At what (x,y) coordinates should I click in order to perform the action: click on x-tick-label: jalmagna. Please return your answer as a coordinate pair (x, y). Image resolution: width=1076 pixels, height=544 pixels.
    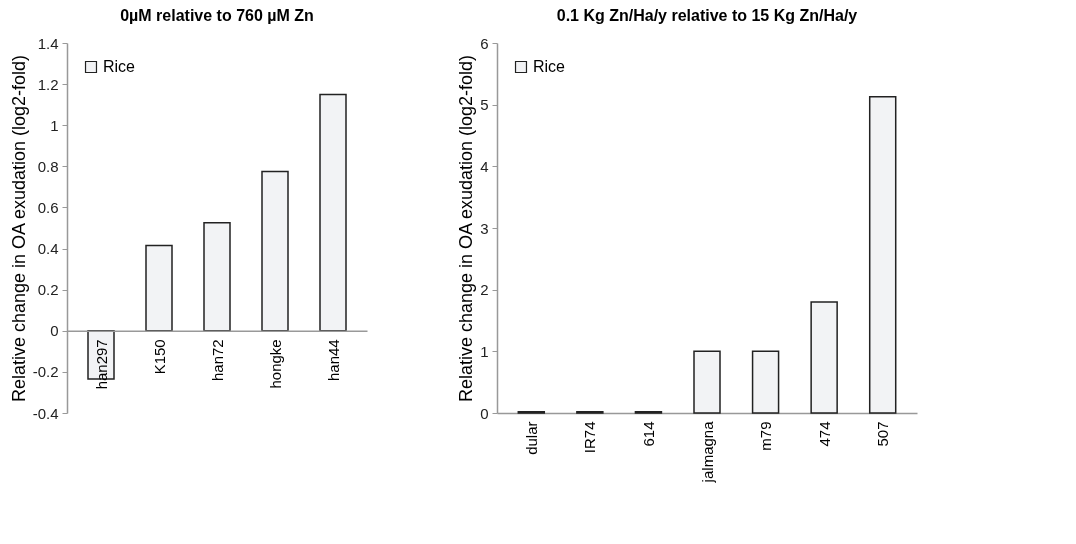
    Looking at the image, I should click on (707, 452).